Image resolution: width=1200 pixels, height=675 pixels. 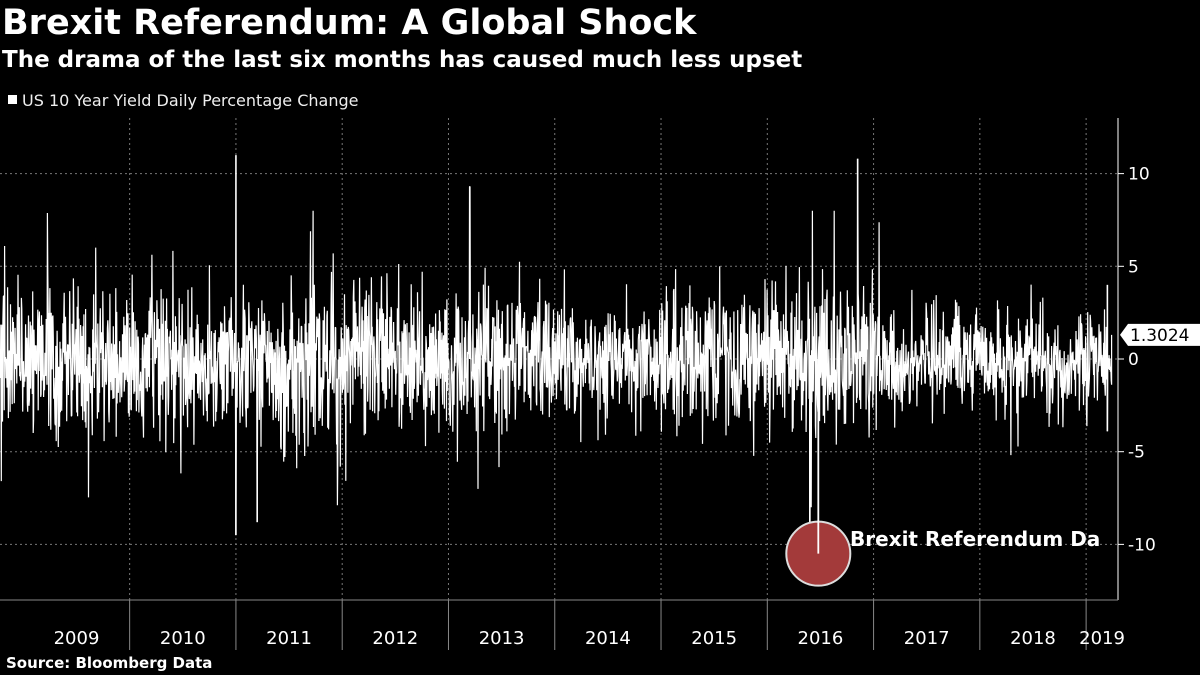 I want to click on x-category-label: 2010, so click(x=183, y=638).